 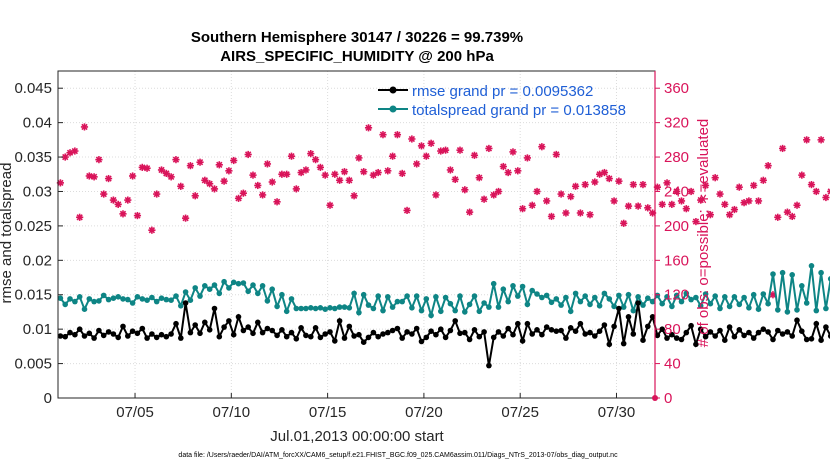 I want to click on left-y-tick-label: 0.01, so click(x=37, y=329).